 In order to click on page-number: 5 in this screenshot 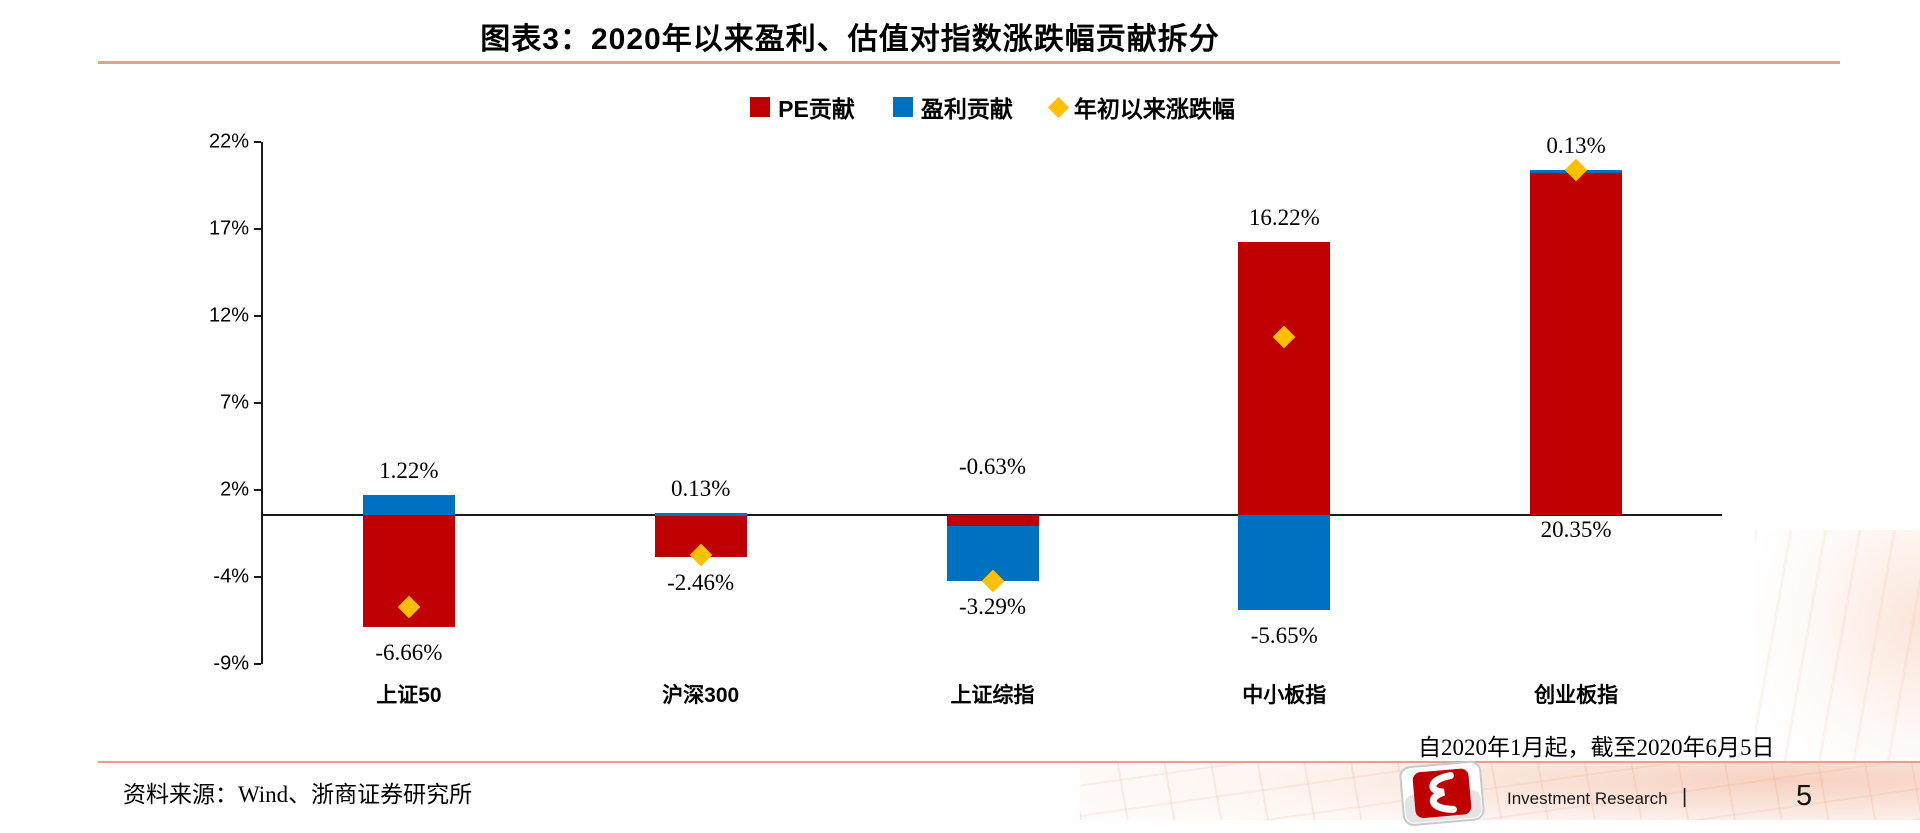, I will do `click(1804, 796)`.